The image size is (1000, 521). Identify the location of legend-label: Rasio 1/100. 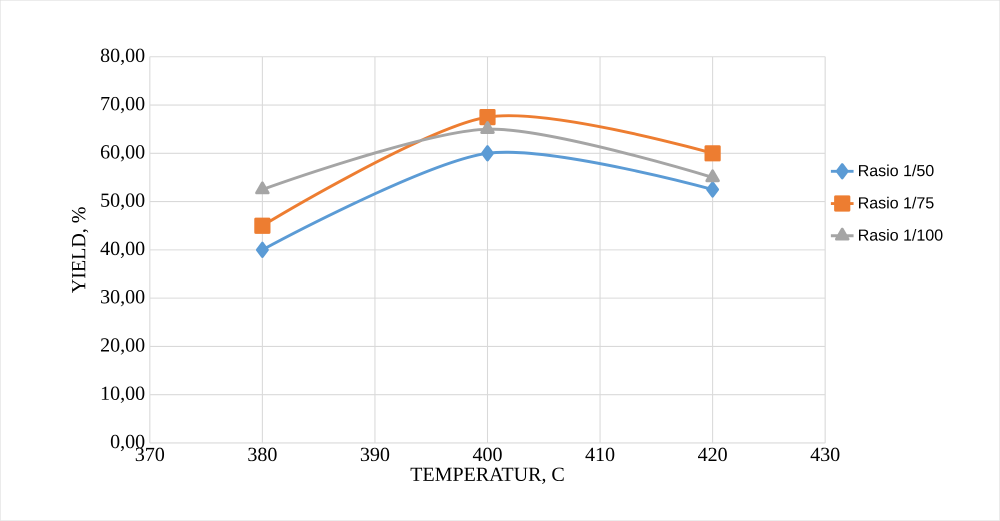
(900, 235).